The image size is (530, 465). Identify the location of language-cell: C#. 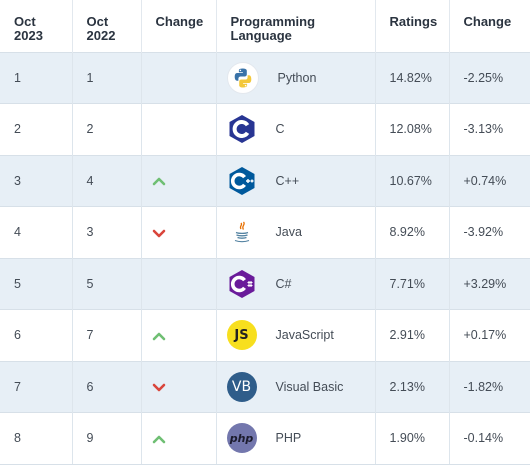
(296, 283).